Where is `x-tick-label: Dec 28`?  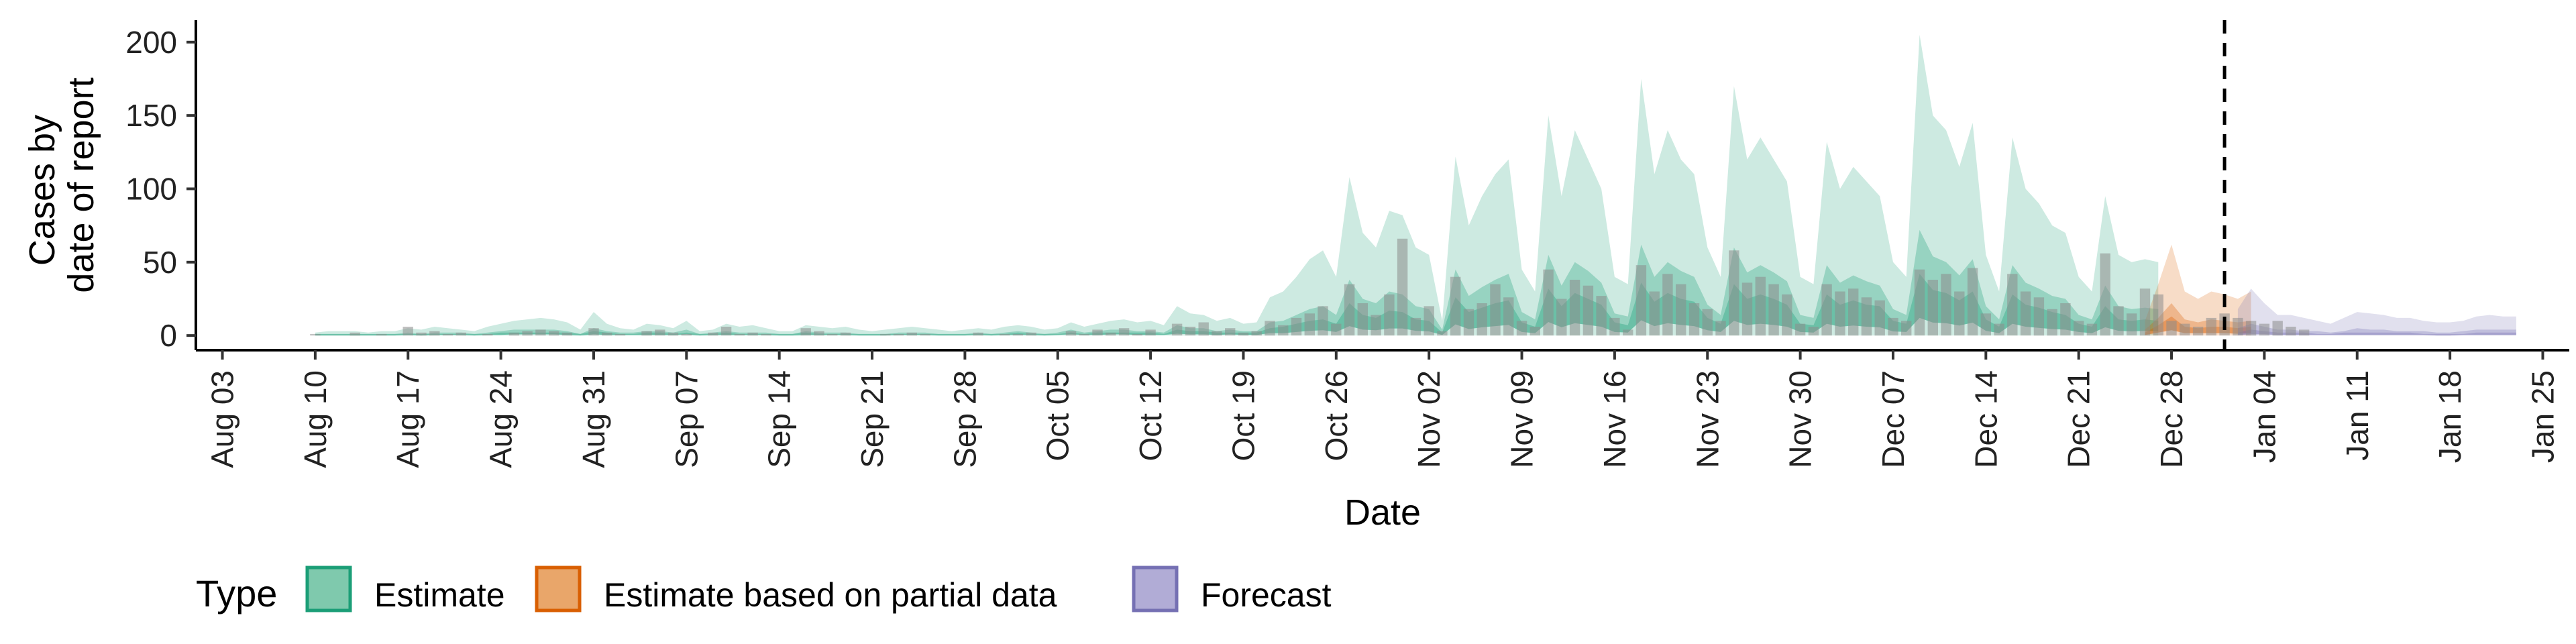
x-tick-label: Dec 28 is located at coordinates (2171, 419).